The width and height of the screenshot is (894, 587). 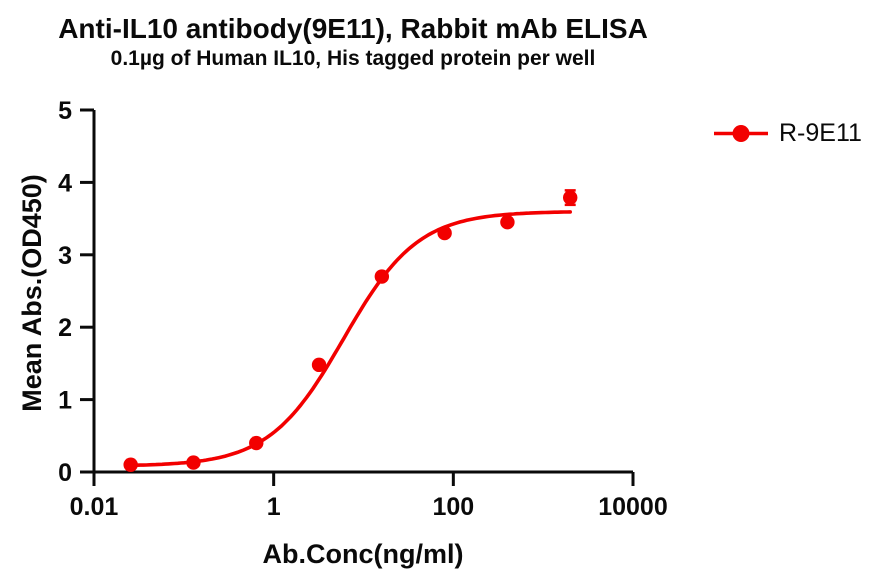 What do you see at coordinates (94, 507) in the screenshot?
I see `x-tick-label: 0.01` at bounding box center [94, 507].